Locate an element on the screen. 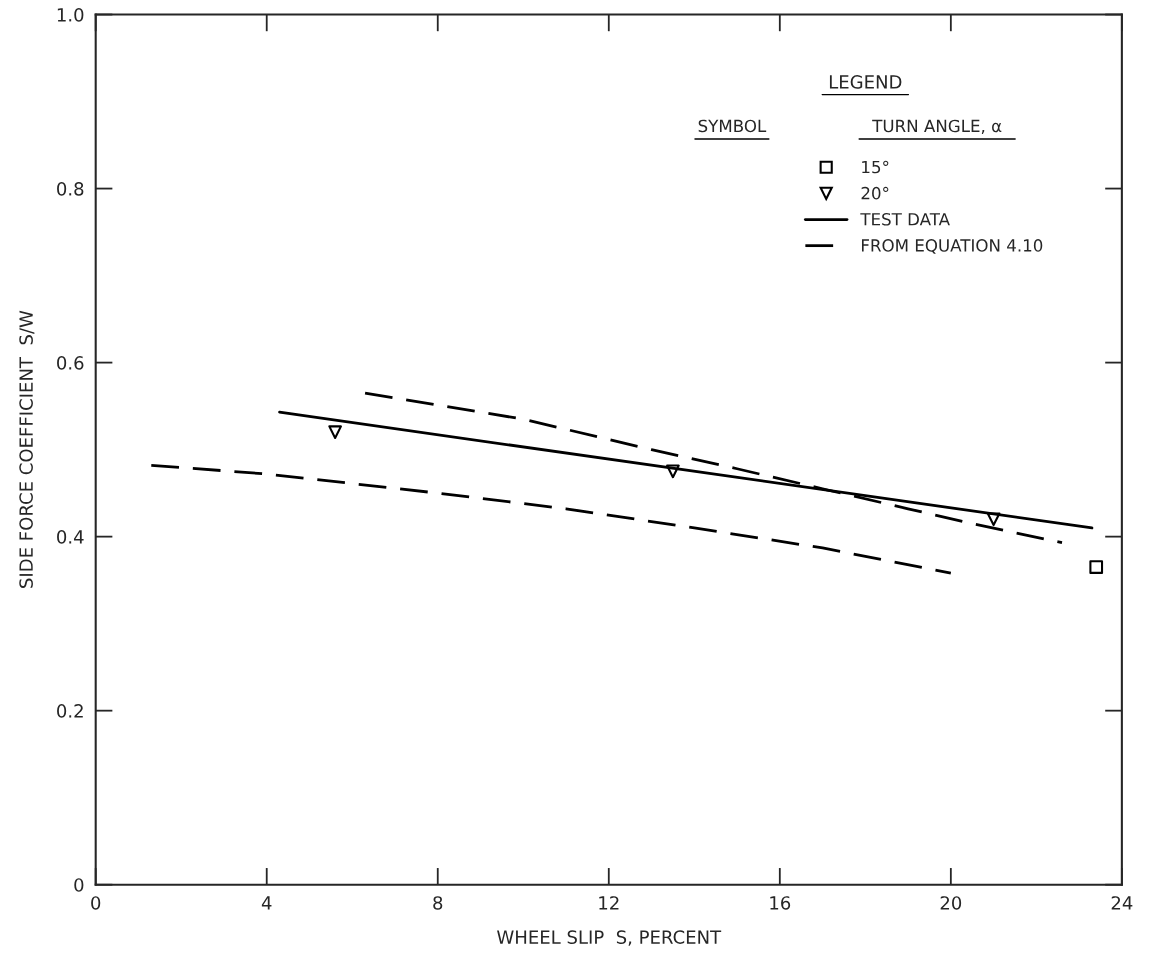 The height and width of the screenshot is (969, 1153). legend-label: 15° is located at coordinates (875, 167).